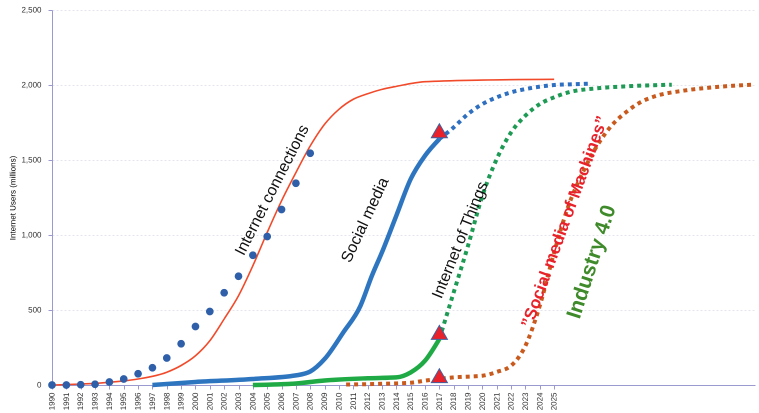 The width and height of the screenshot is (759, 413). What do you see at coordinates (31, 85) in the screenshot?
I see `y-tick-label: 2,000` at bounding box center [31, 85].